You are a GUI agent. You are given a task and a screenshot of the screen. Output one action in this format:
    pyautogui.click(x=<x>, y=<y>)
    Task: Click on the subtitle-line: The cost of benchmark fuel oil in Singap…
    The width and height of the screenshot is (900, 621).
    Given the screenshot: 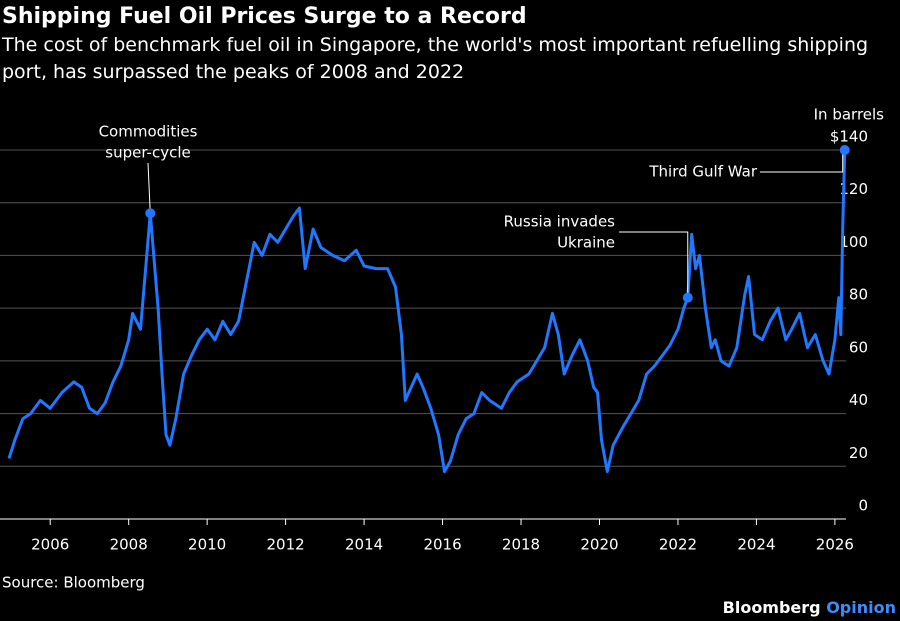 What is the action you would take?
    pyautogui.click(x=434, y=45)
    